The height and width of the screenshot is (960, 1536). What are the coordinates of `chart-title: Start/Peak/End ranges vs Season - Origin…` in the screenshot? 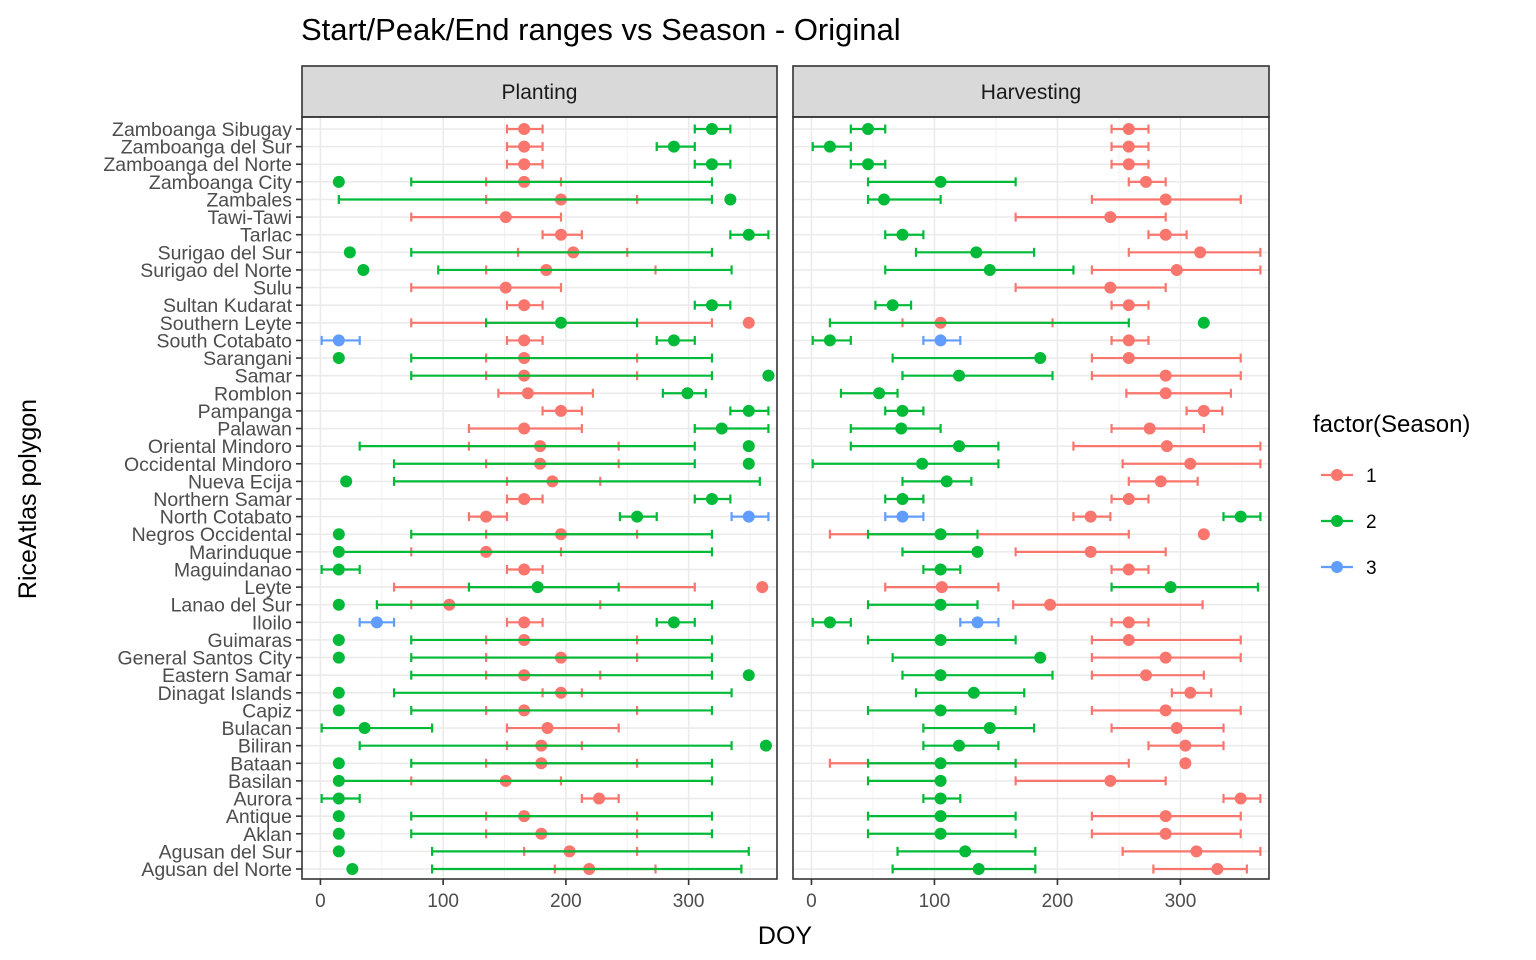 It's located at (601, 29).